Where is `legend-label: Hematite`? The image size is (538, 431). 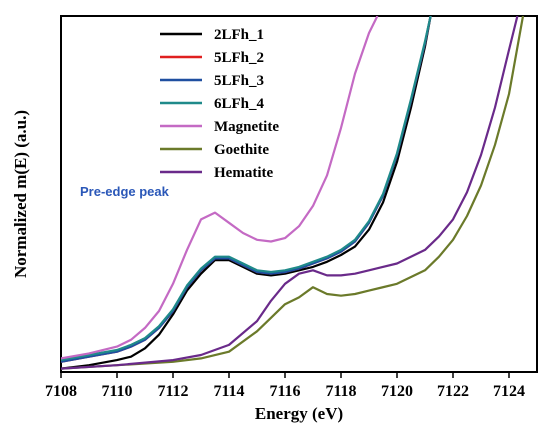 legend-label: Hematite is located at coordinates (243, 173).